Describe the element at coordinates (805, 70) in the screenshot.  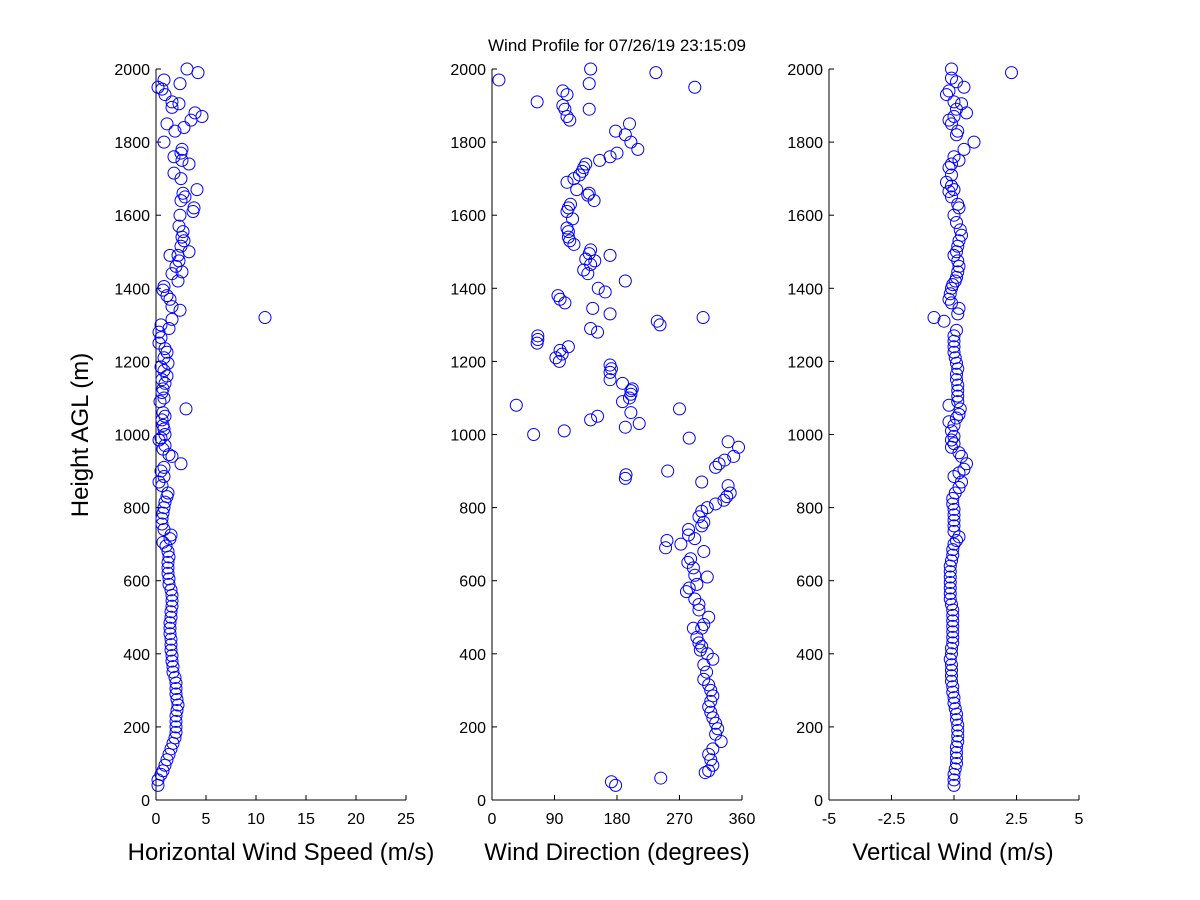
I see `y-tick-label: 2000` at that location.